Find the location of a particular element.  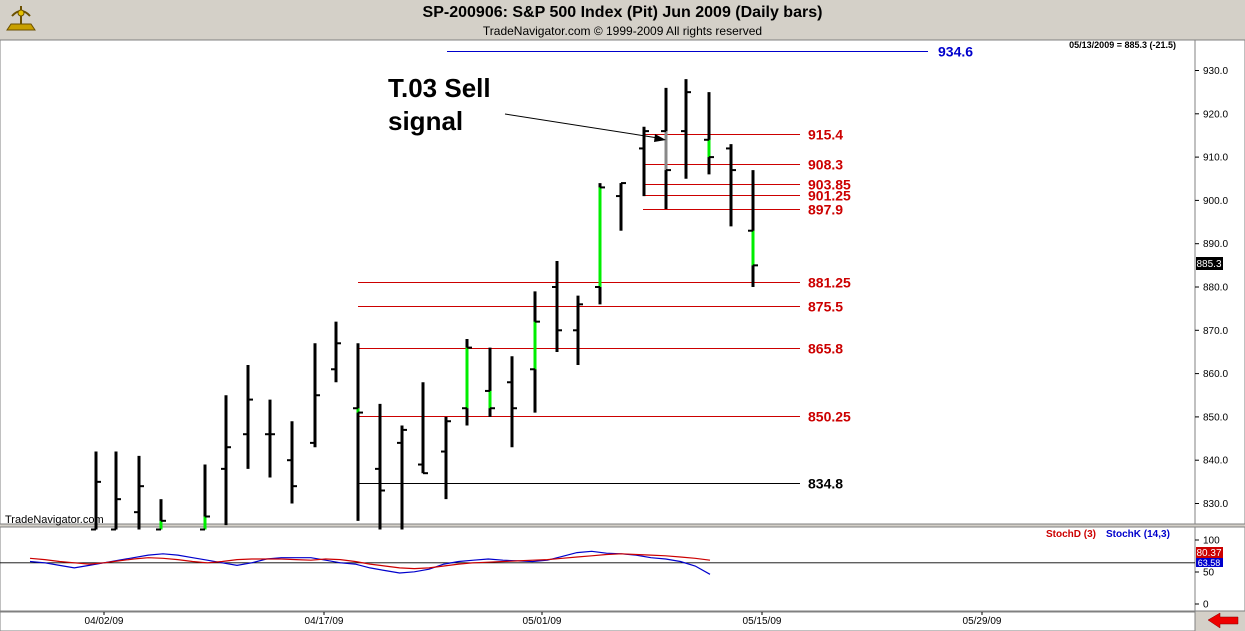

stochk-readout-box is located at coordinates (1209, 562).